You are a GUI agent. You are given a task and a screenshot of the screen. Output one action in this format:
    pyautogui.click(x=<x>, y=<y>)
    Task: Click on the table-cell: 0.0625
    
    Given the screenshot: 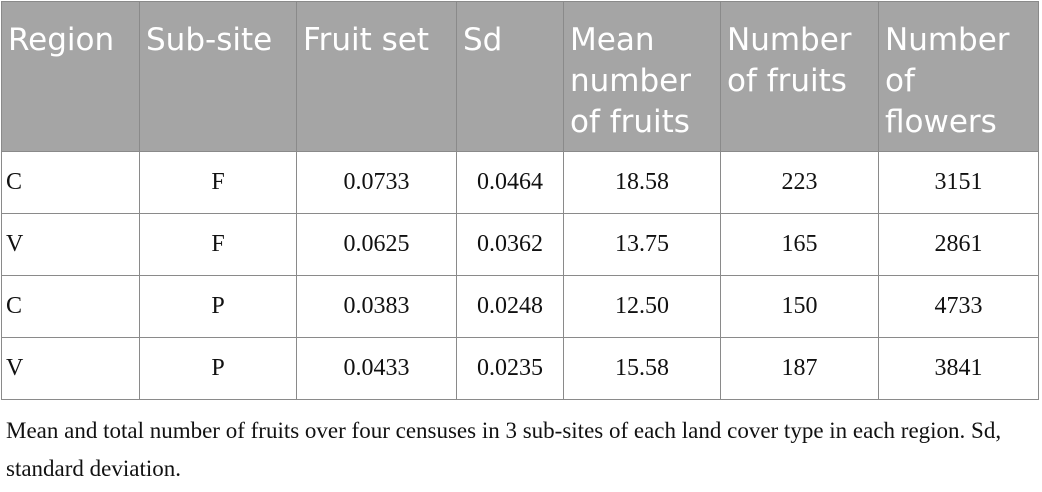 What is the action you would take?
    pyautogui.click(x=376, y=244)
    